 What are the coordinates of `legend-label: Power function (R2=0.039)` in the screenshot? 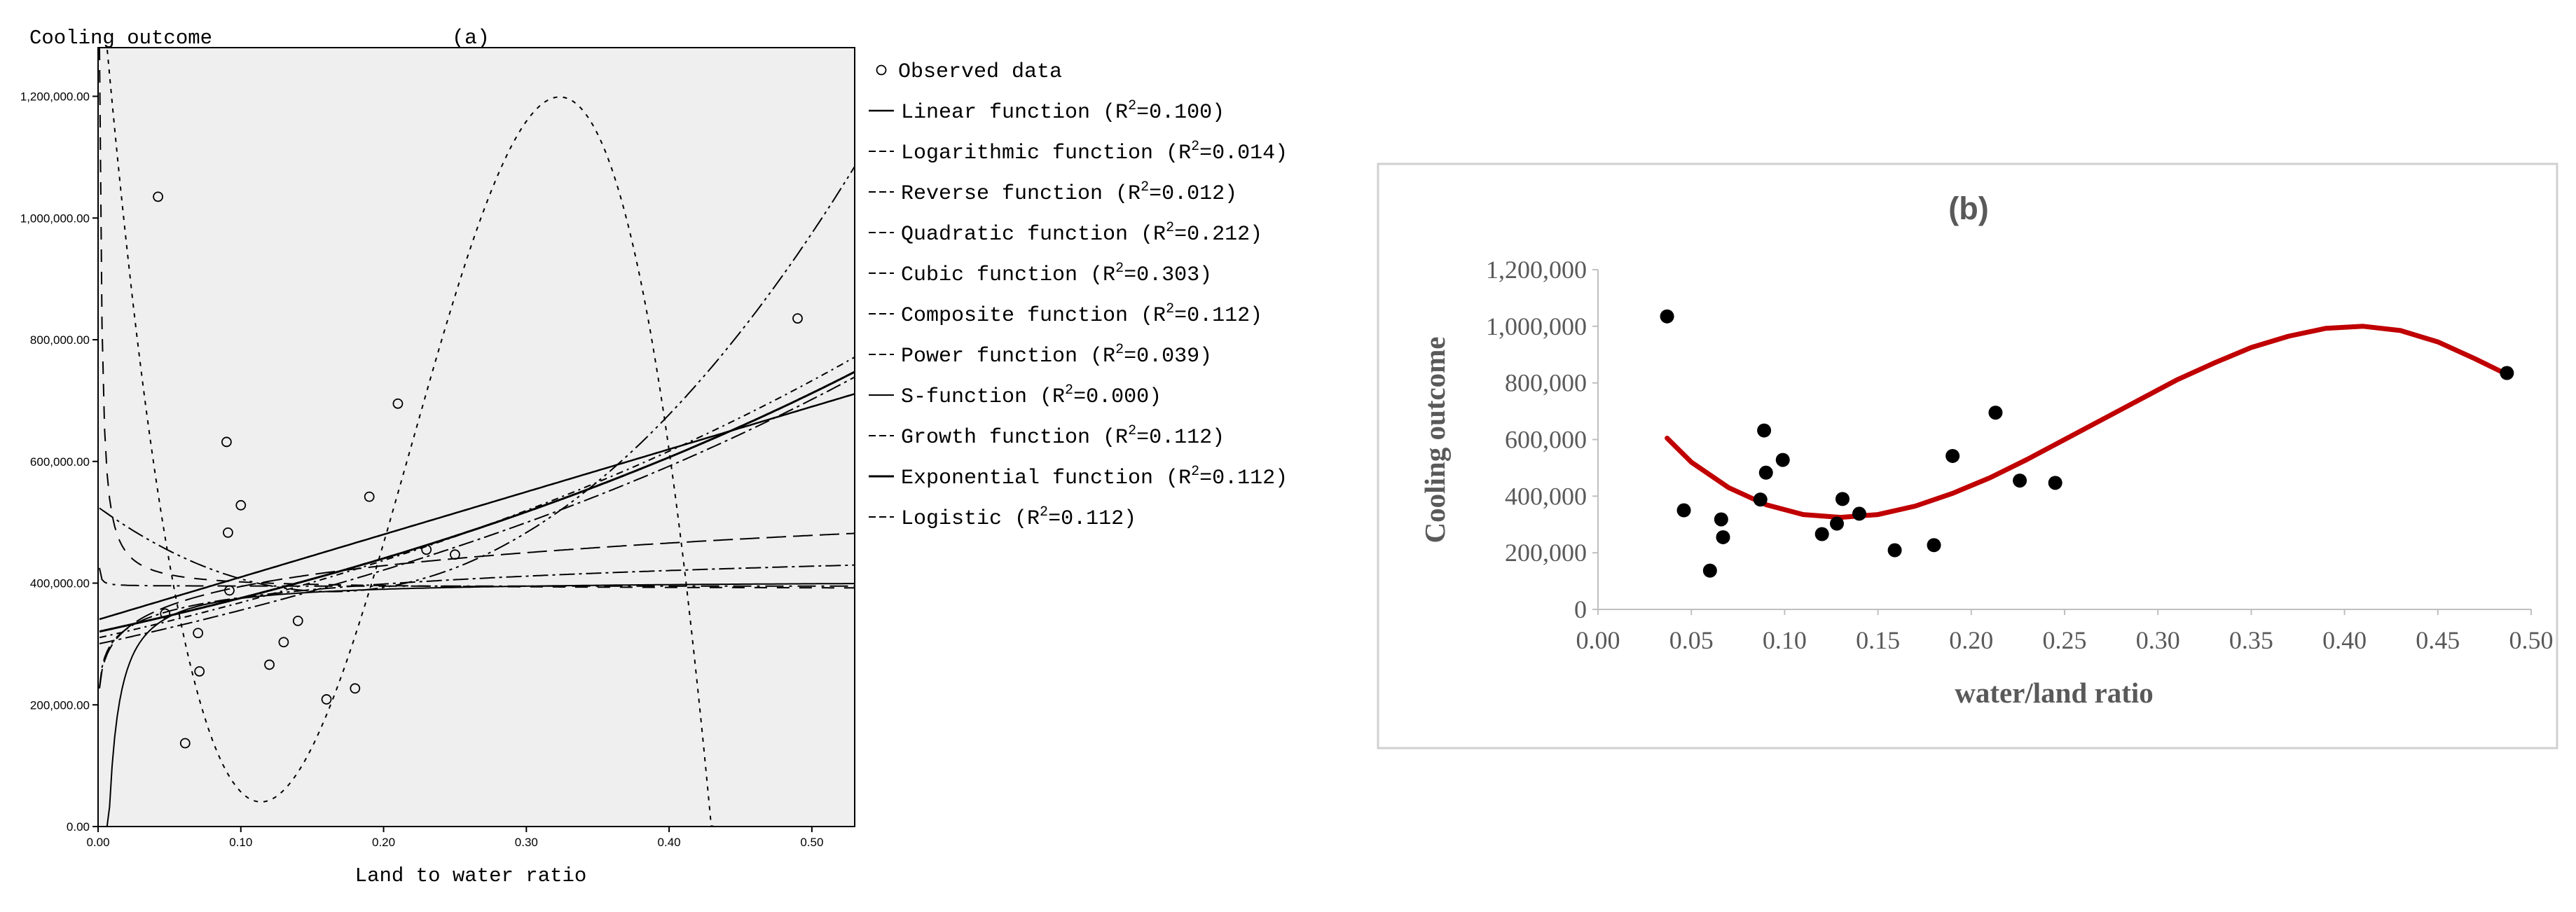 It's located at (1056, 355).